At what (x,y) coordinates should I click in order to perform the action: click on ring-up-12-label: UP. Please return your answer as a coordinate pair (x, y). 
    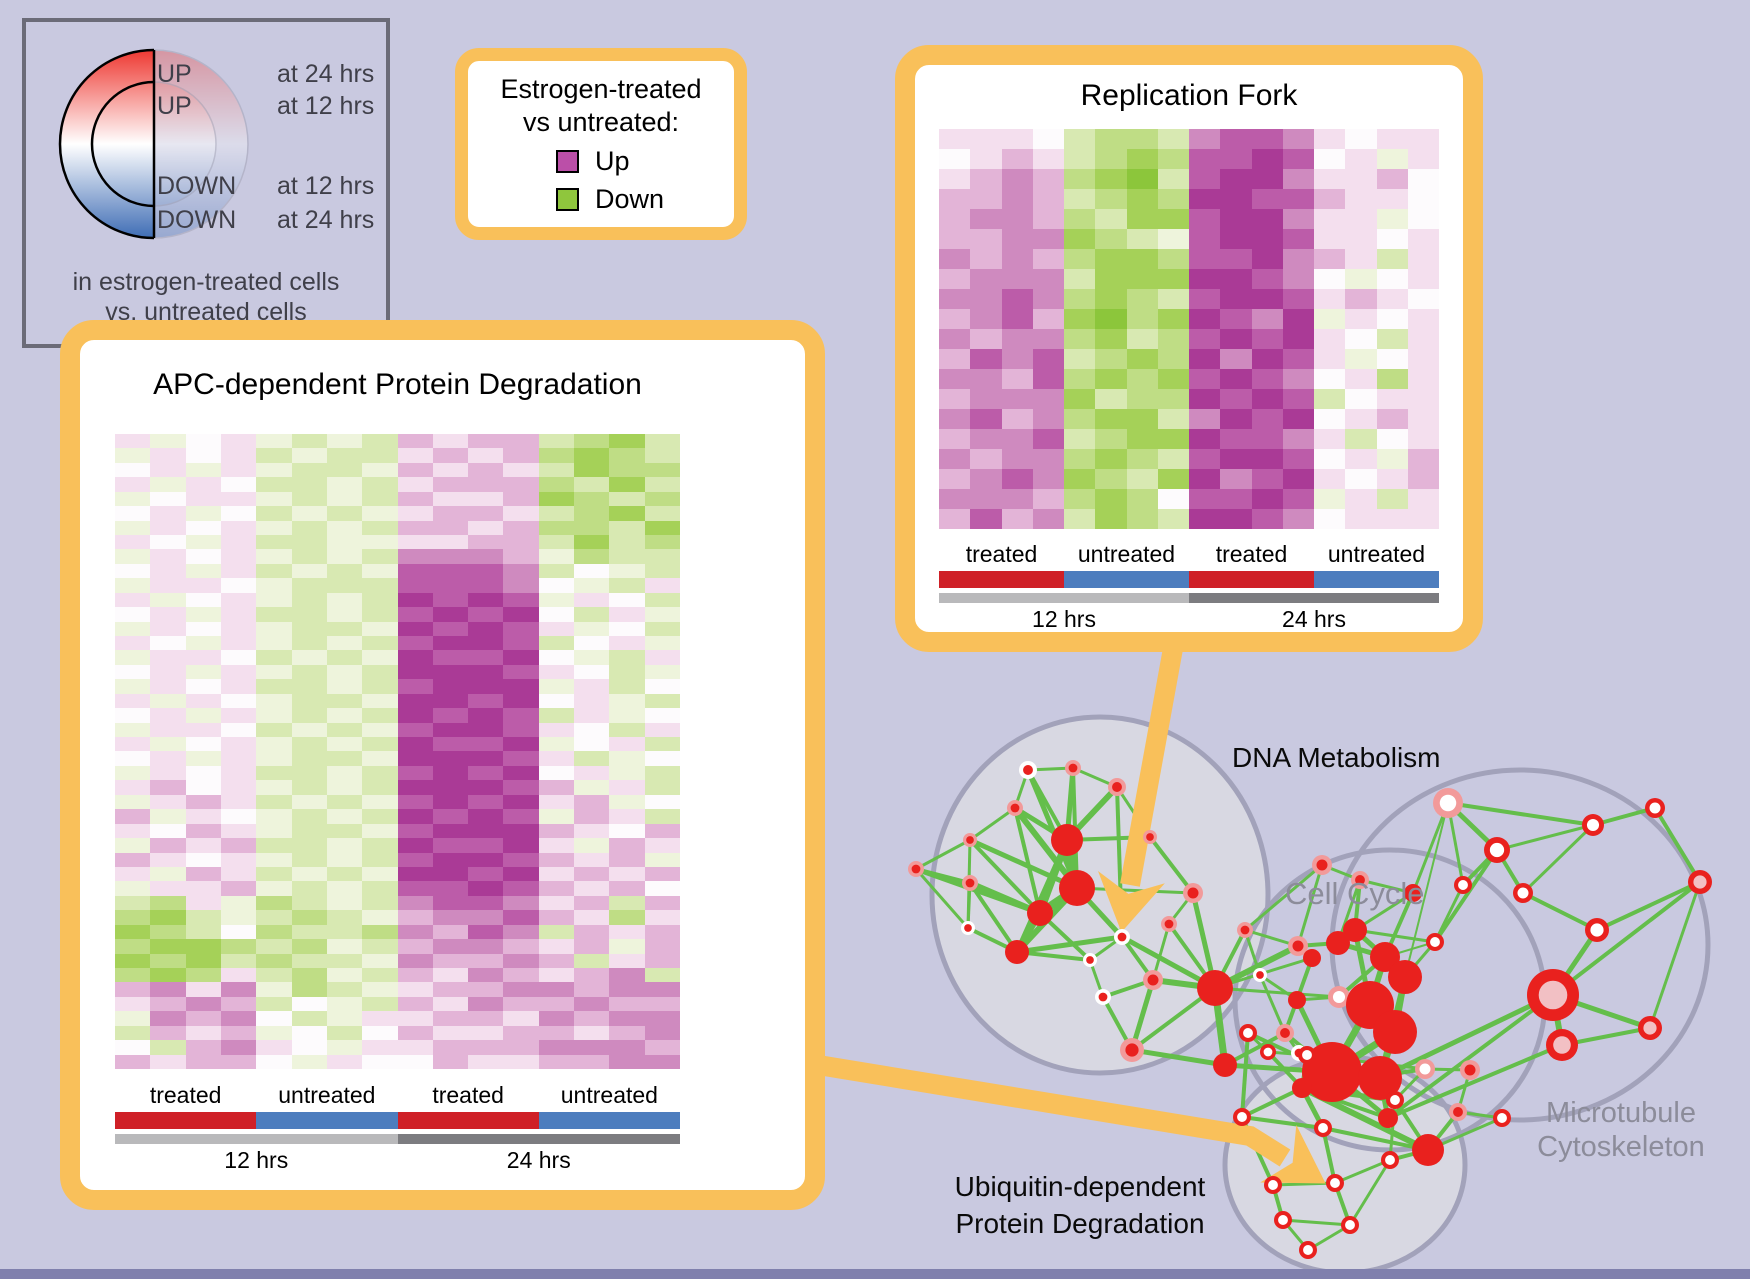
    Looking at the image, I should click on (174, 106).